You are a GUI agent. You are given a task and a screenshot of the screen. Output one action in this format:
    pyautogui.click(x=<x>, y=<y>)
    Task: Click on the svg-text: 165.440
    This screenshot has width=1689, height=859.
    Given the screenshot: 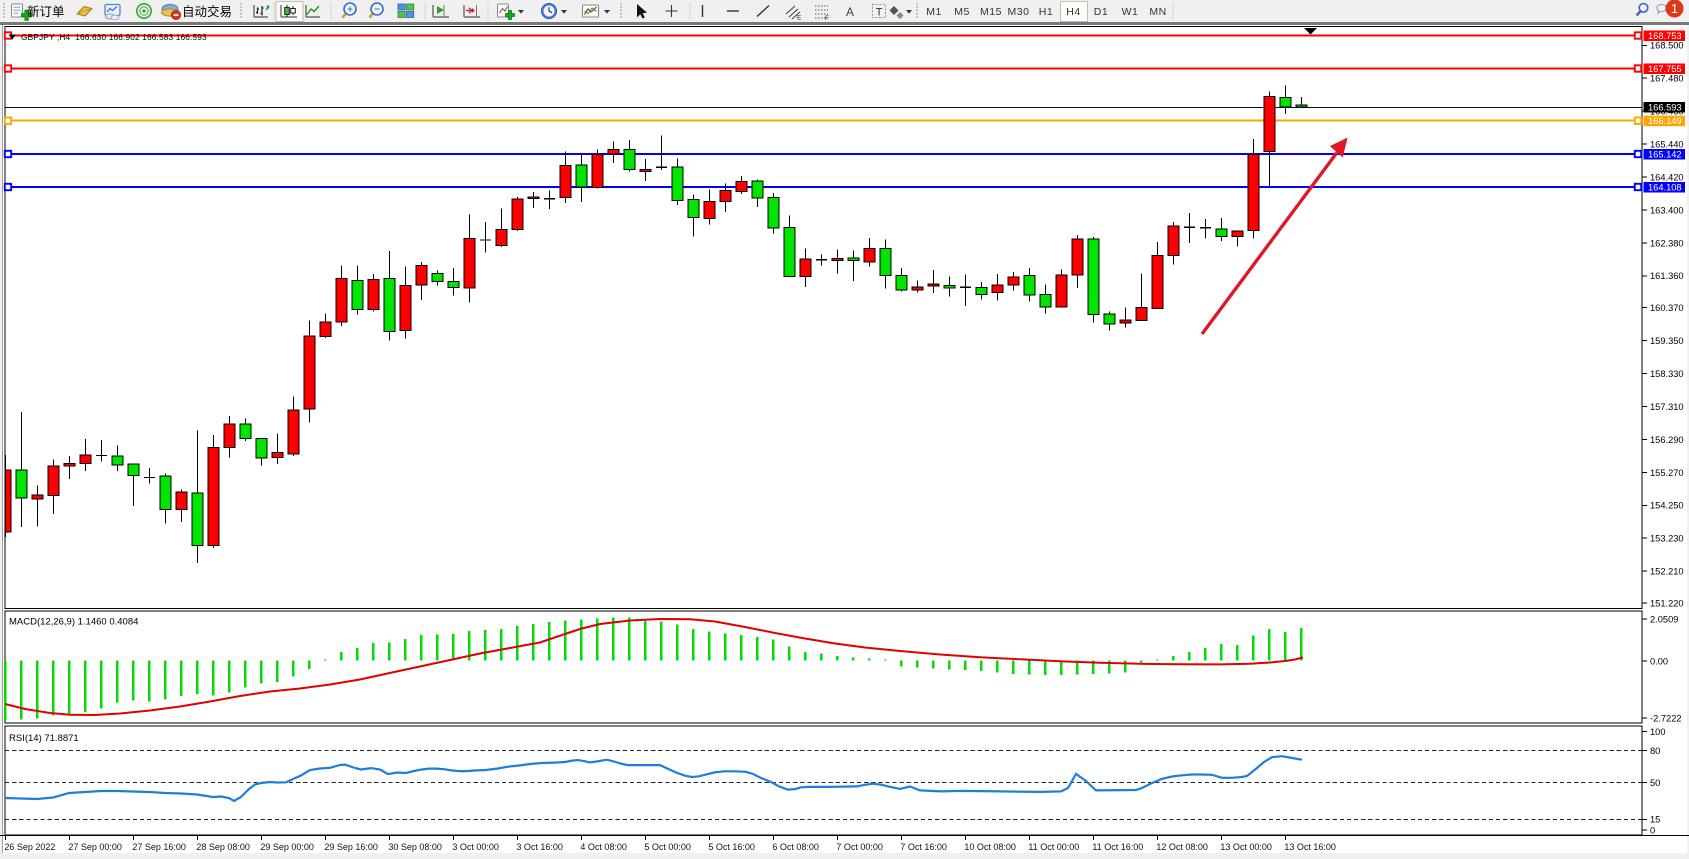 What is the action you would take?
    pyautogui.click(x=1667, y=145)
    